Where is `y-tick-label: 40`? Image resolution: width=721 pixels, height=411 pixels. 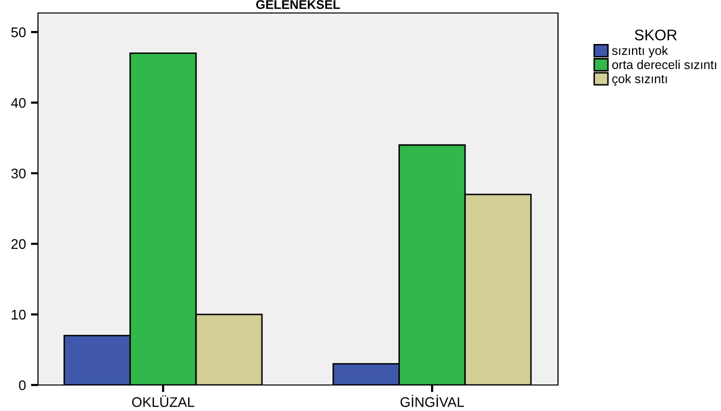
y-tick-label: 40 is located at coordinates (18, 103).